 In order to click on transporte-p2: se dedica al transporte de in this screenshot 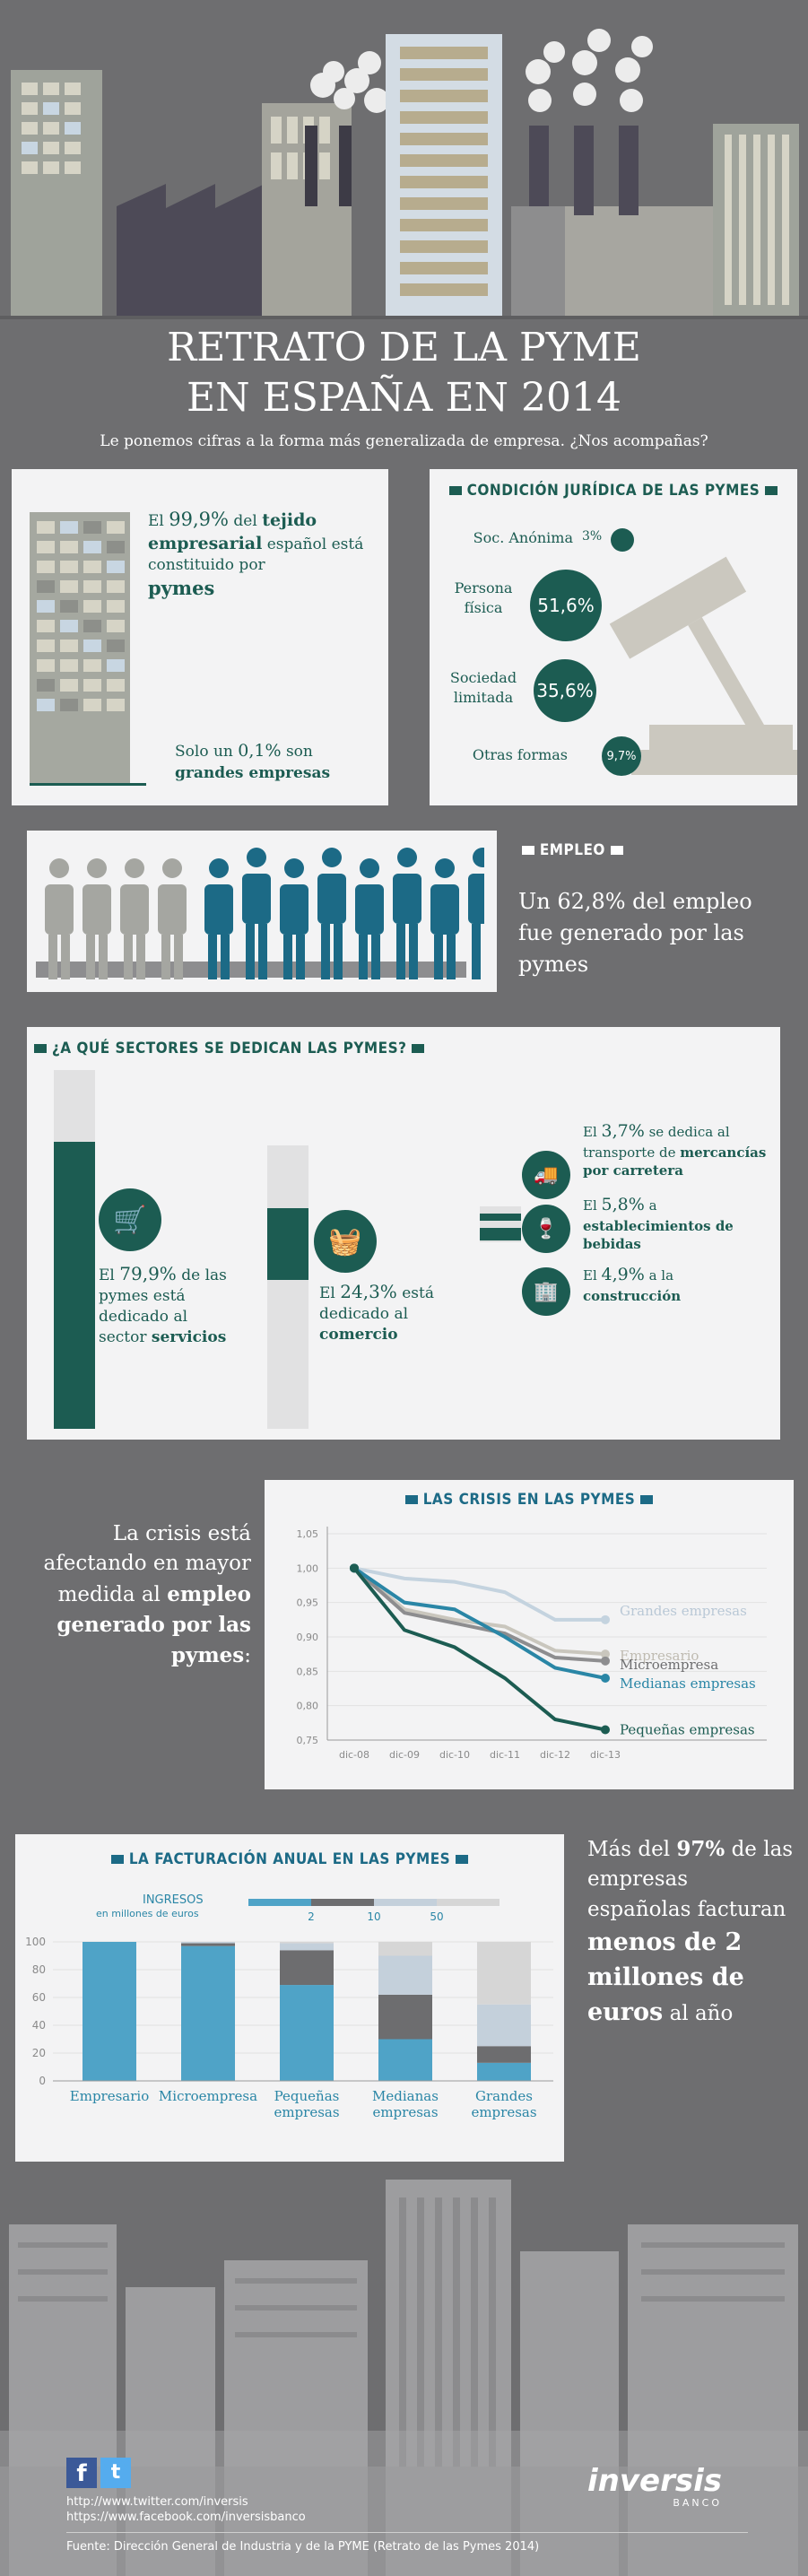, I will do `click(656, 1142)`.